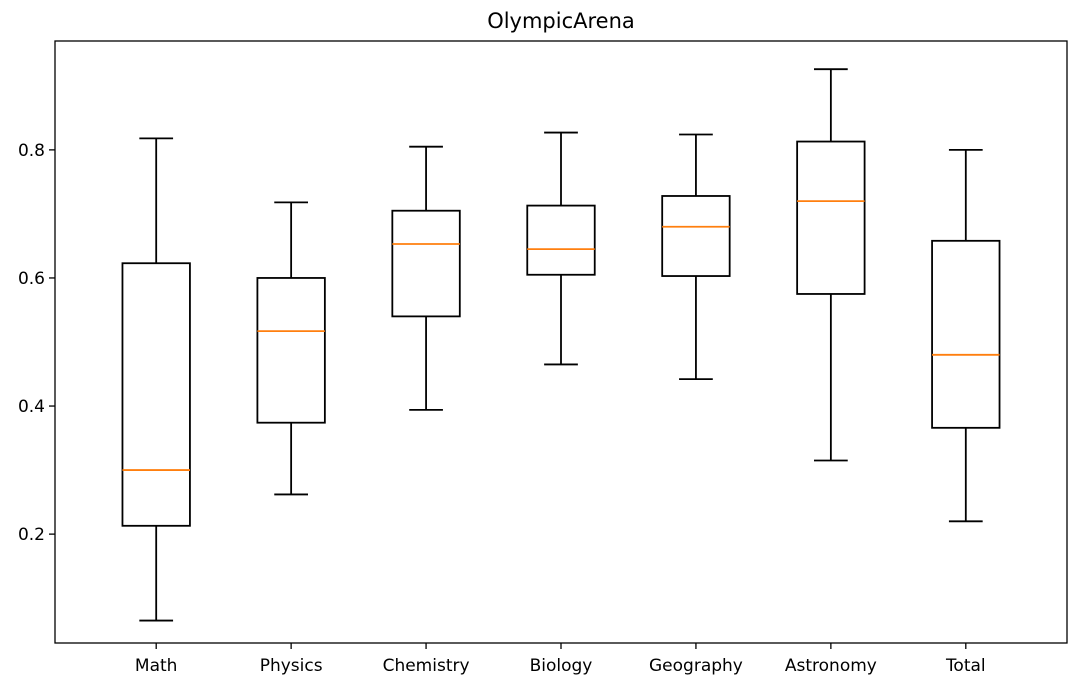 Image resolution: width=1080 pixels, height=687 pixels. I want to click on iqr-box-total, so click(966, 334).